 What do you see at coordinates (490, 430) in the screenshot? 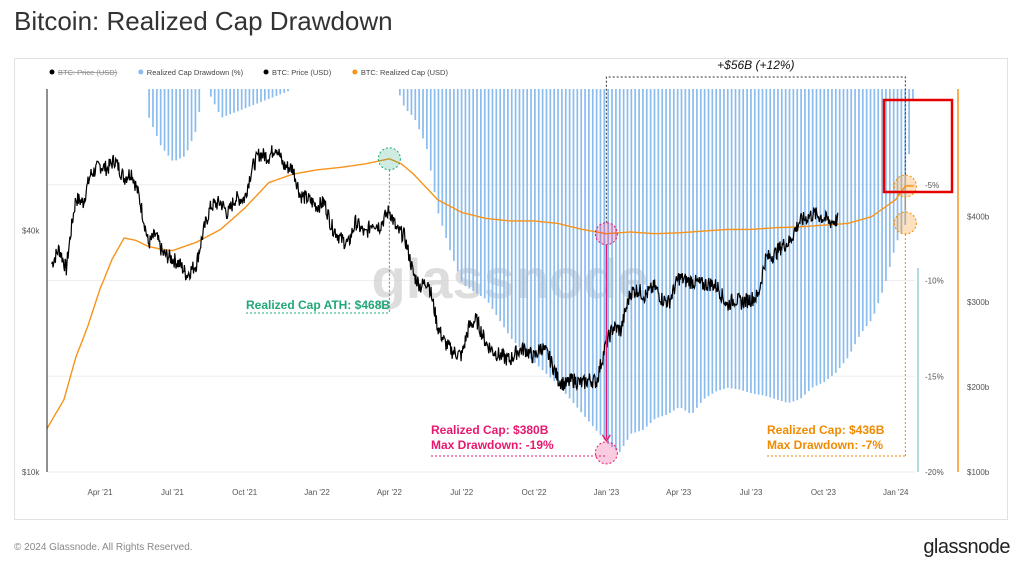
I see `low-cap-label: Realized Cap: $380B` at bounding box center [490, 430].